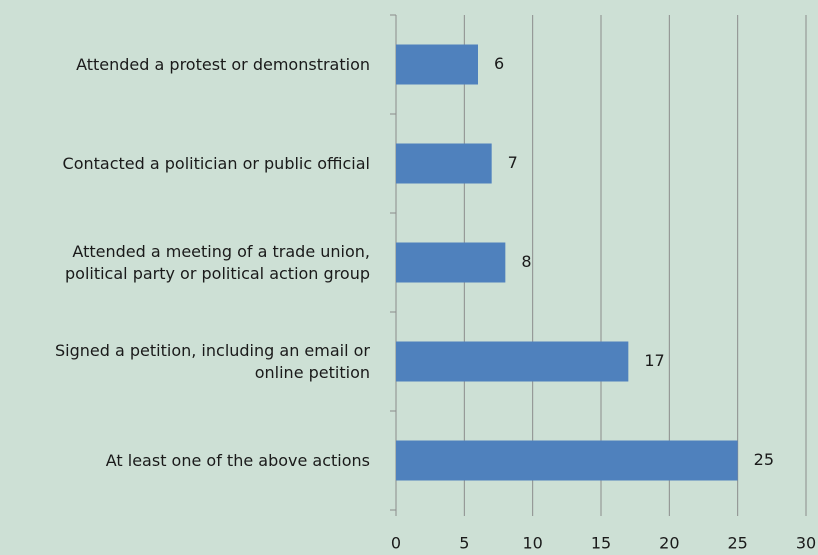 The image size is (818, 555). I want to click on value-label: 8, so click(526, 261).